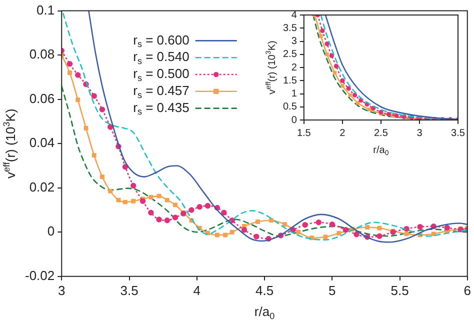 The height and width of the screenshot is (320, 474). What do you see at coordinates (264, 290) in the screenshot?
I see `x-tick-label: 4.5` at bounding box center [264, 290].